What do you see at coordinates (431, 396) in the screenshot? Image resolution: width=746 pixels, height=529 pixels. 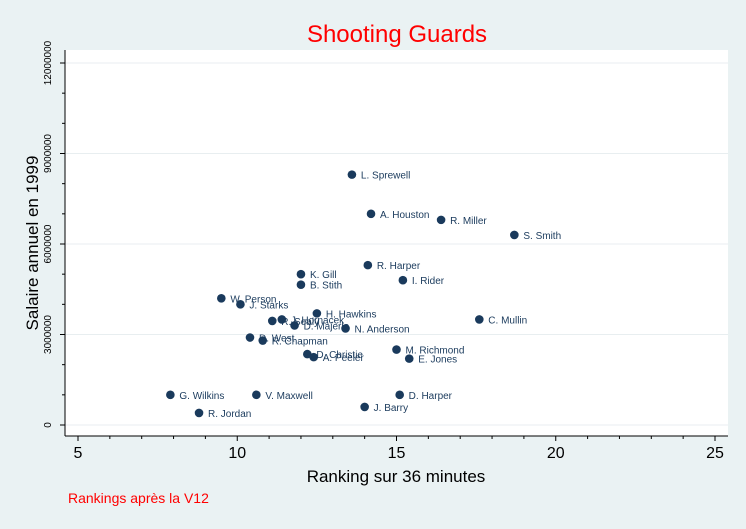 I see `point-label: D. Harper` at bounding box center [431, 396].